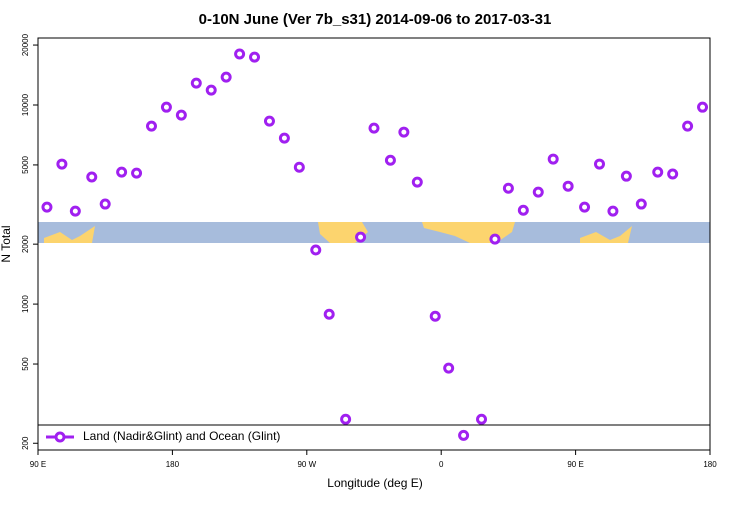  Describe the element at coordinates (25, 443) in the screenshot. I see `y-tick-label: 200` at that location.